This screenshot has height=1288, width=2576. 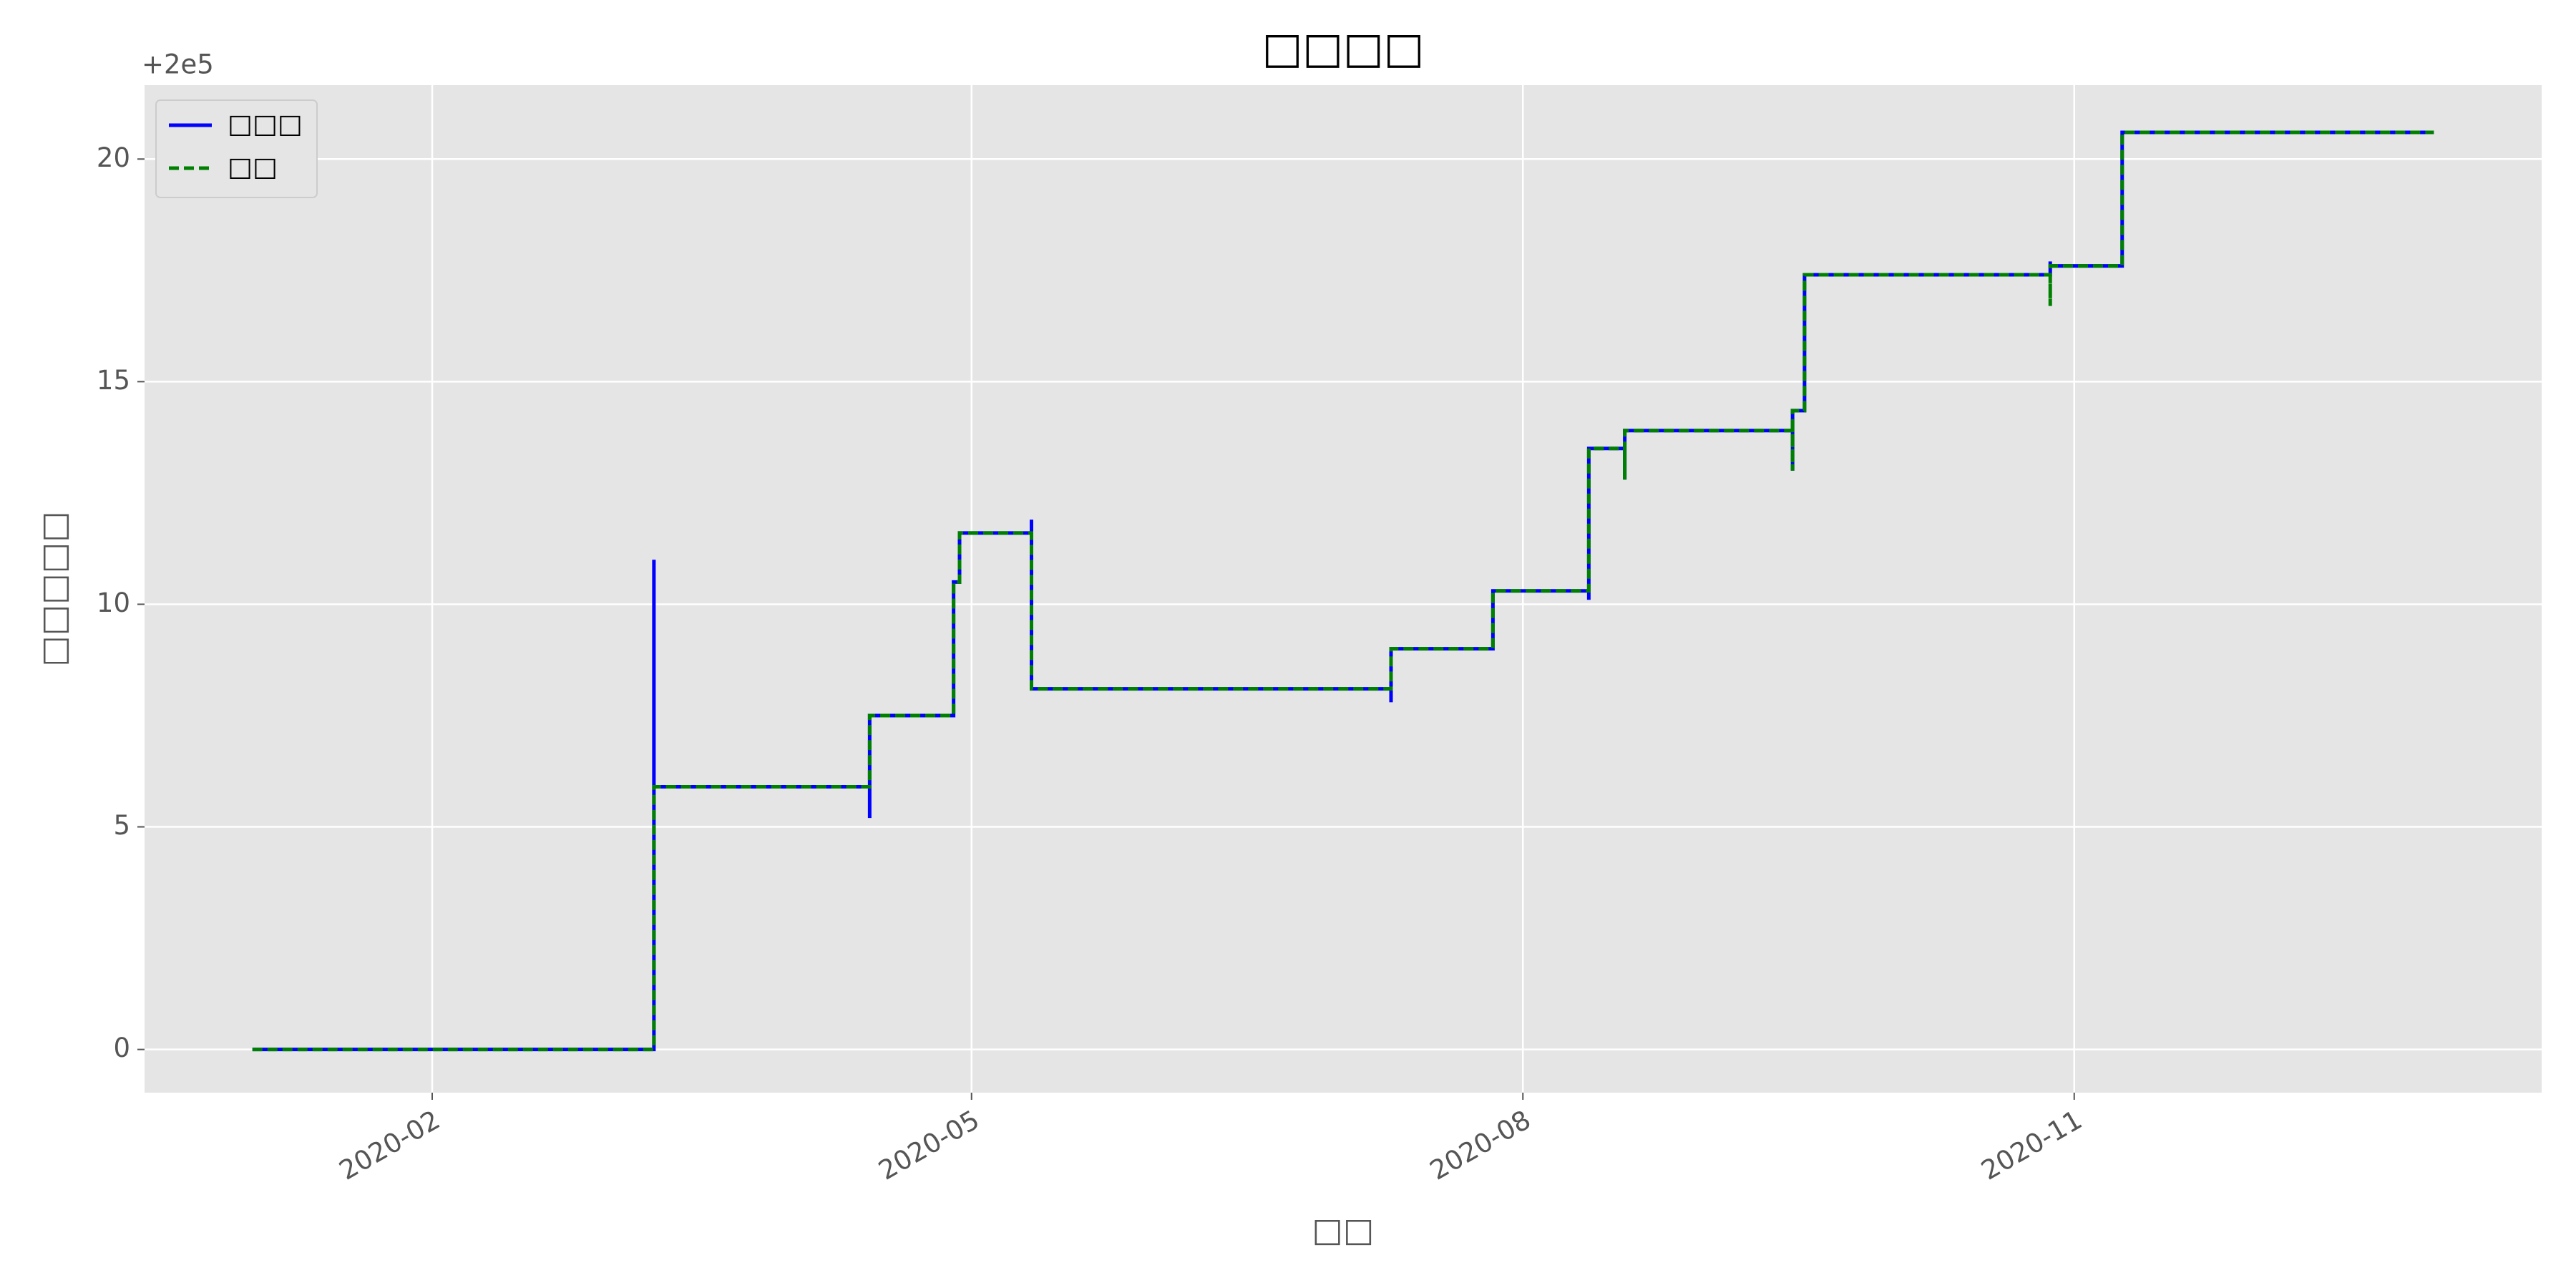 What do you see at coordinates (1343, 1230) in the screenshot?
I see `x-axis-label: □□` at bounding box center [1343, 1230].